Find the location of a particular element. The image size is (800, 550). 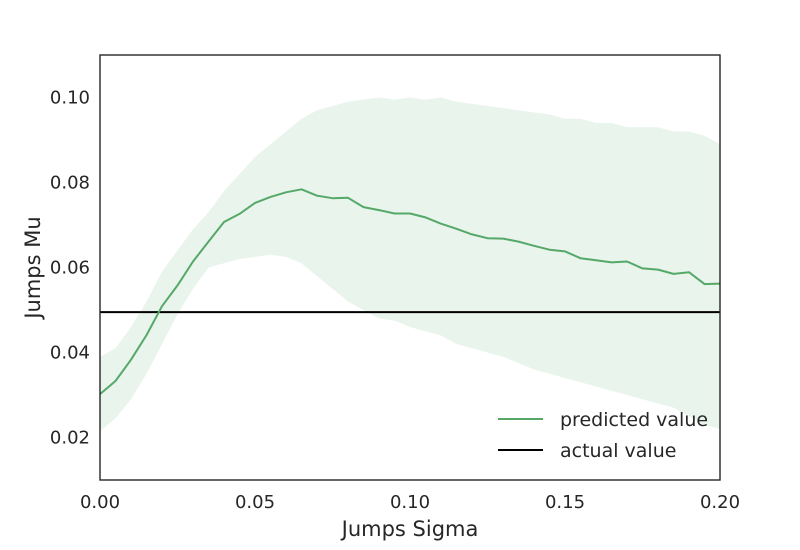

x-tick-label: 0.20 is located at coordinates (720, 502).